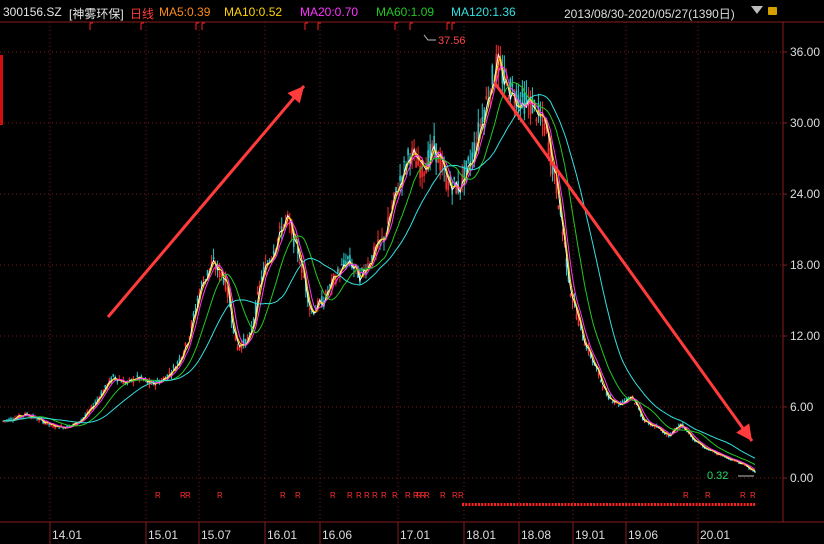  I want to click on y-axis: 36.00 30.00 24.00 18.00 12.00 6.00 0.00, so click(801, 265).